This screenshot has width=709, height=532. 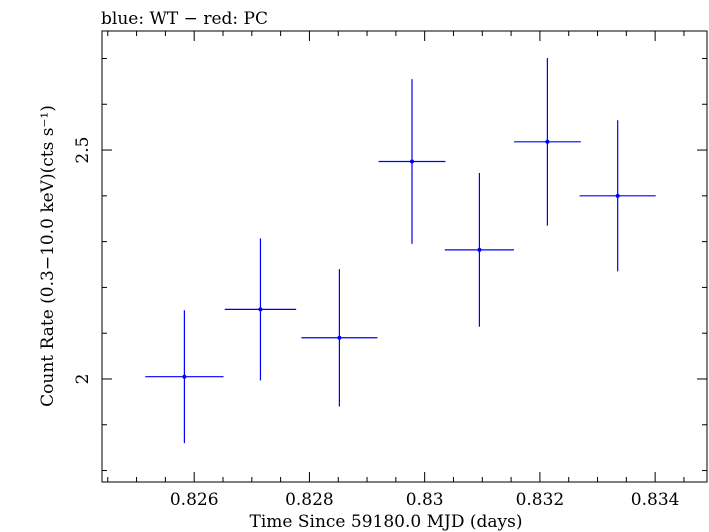 I want to click on y-tick-label: 2.5, so click(x=83, y=150).